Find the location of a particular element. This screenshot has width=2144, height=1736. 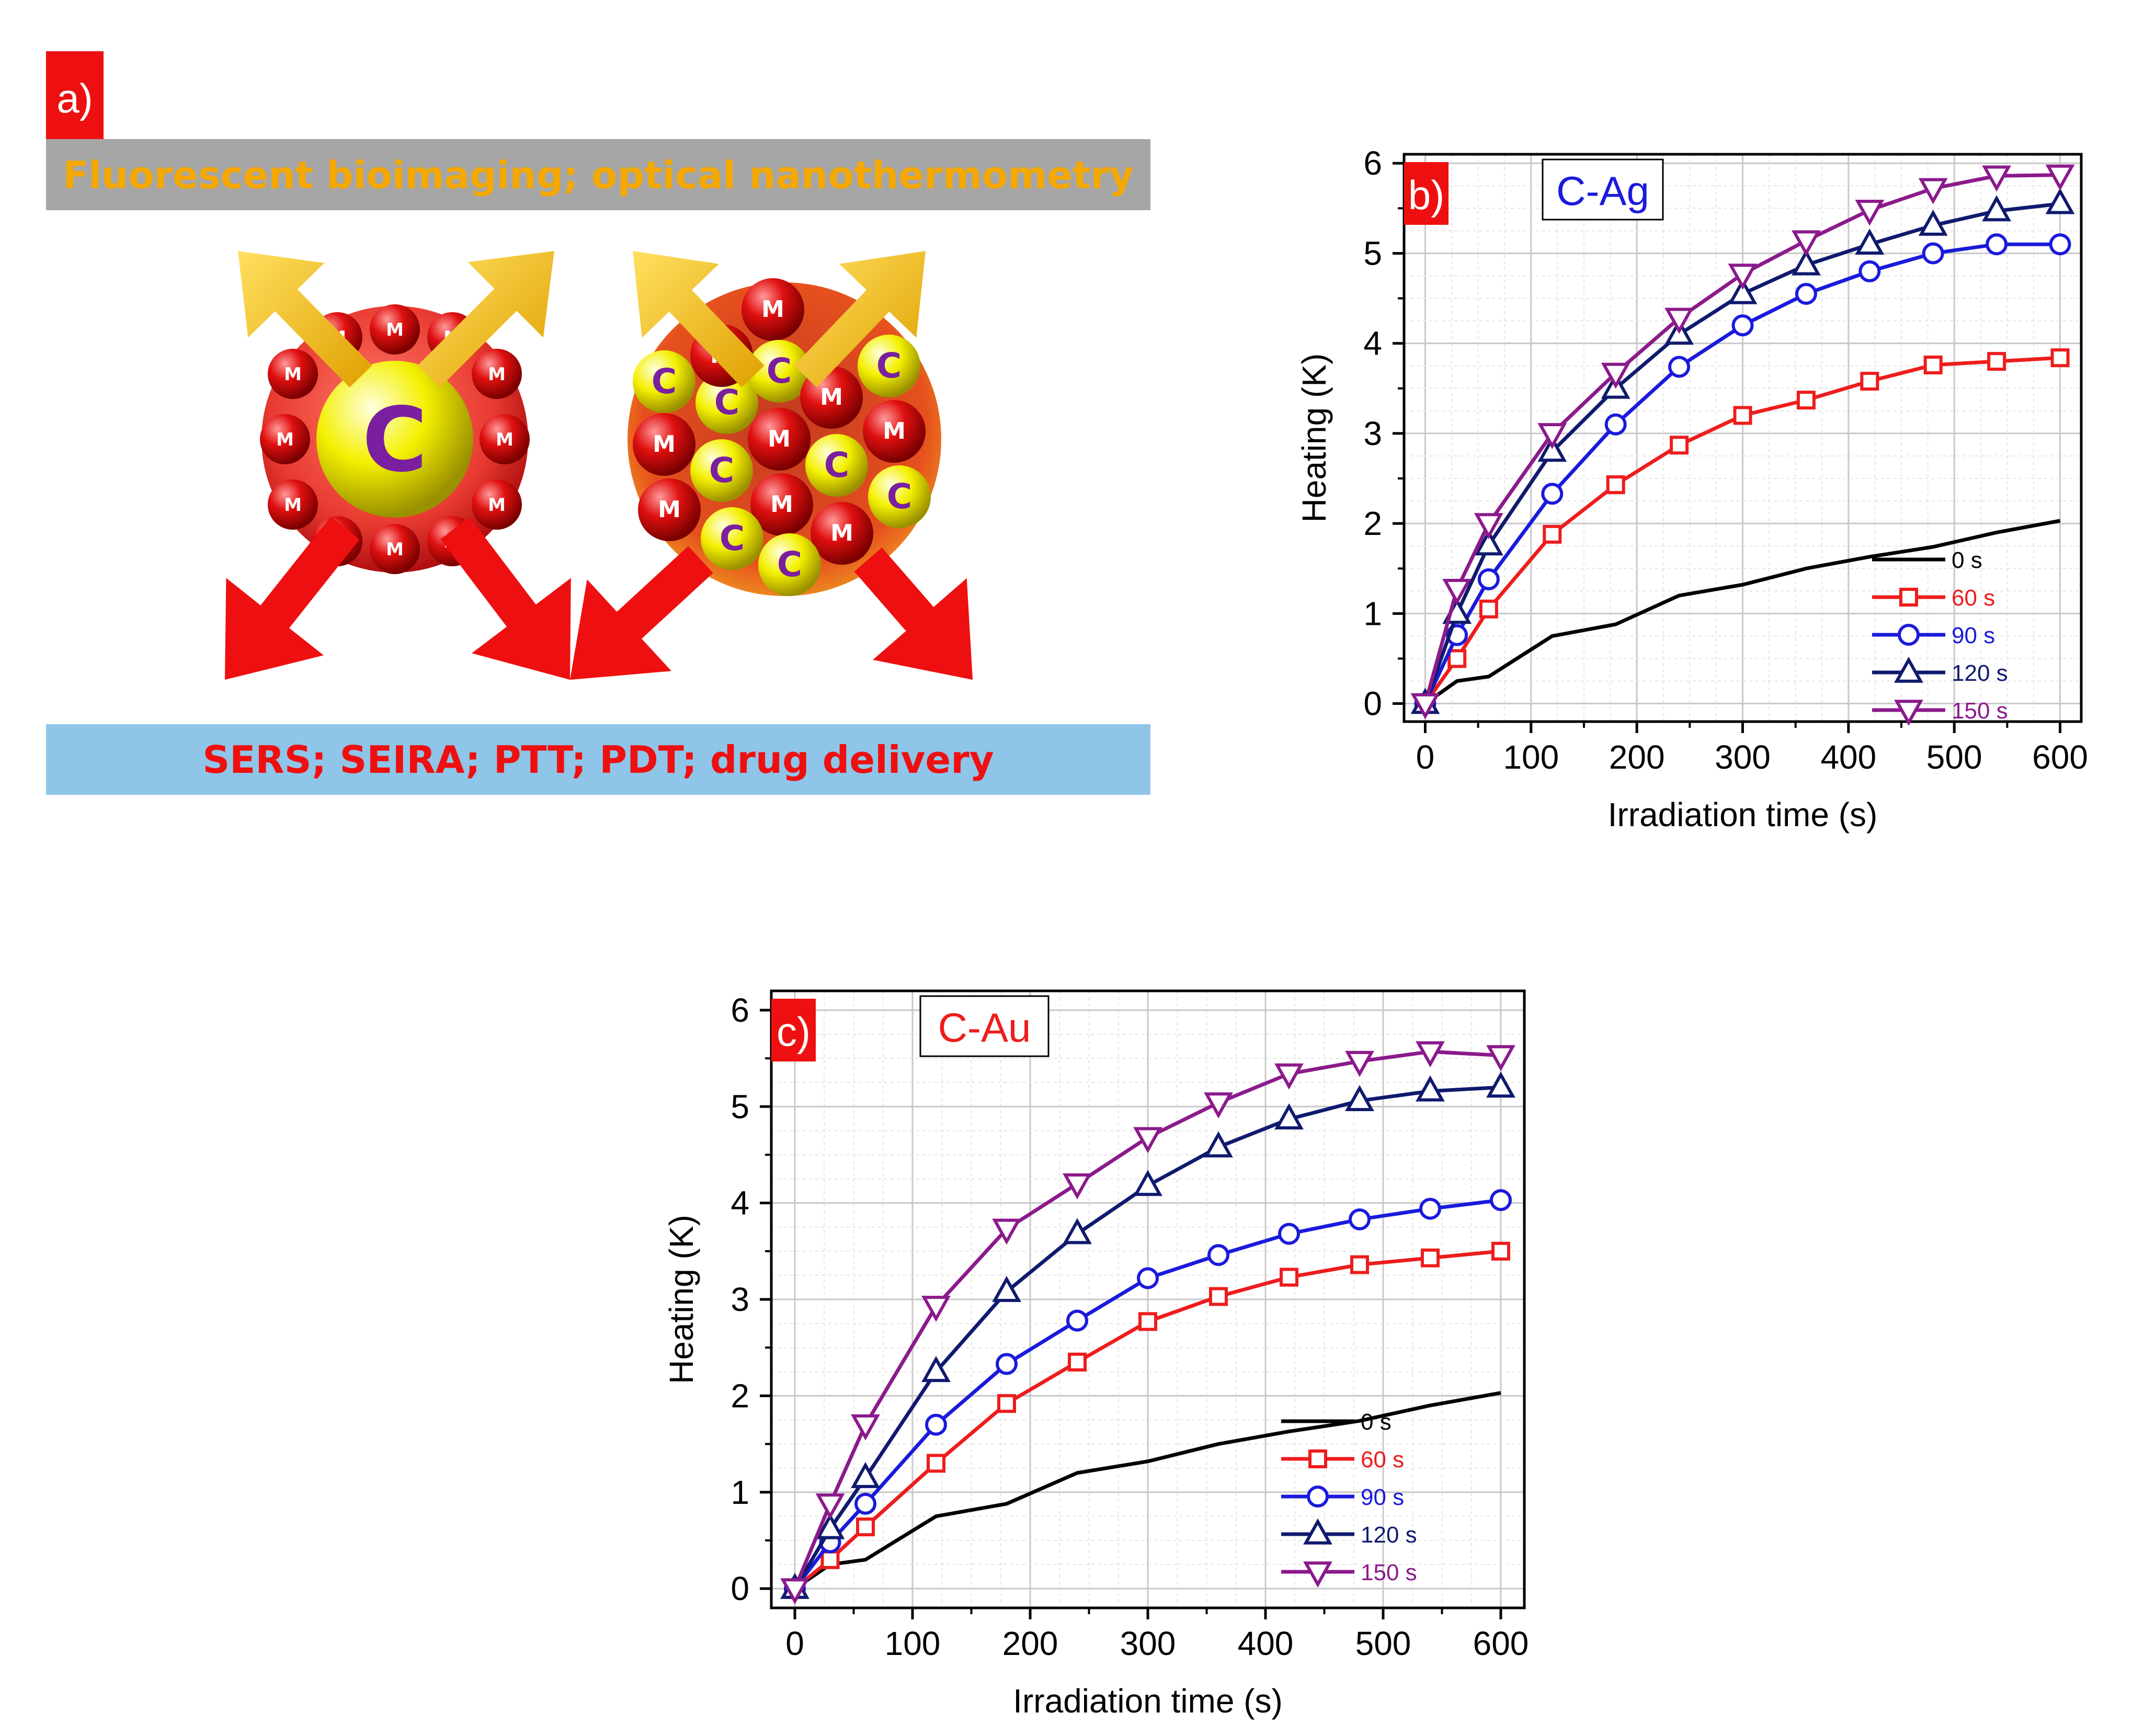

x-tick-label: 400 is located at coordinates (1266, 1644).